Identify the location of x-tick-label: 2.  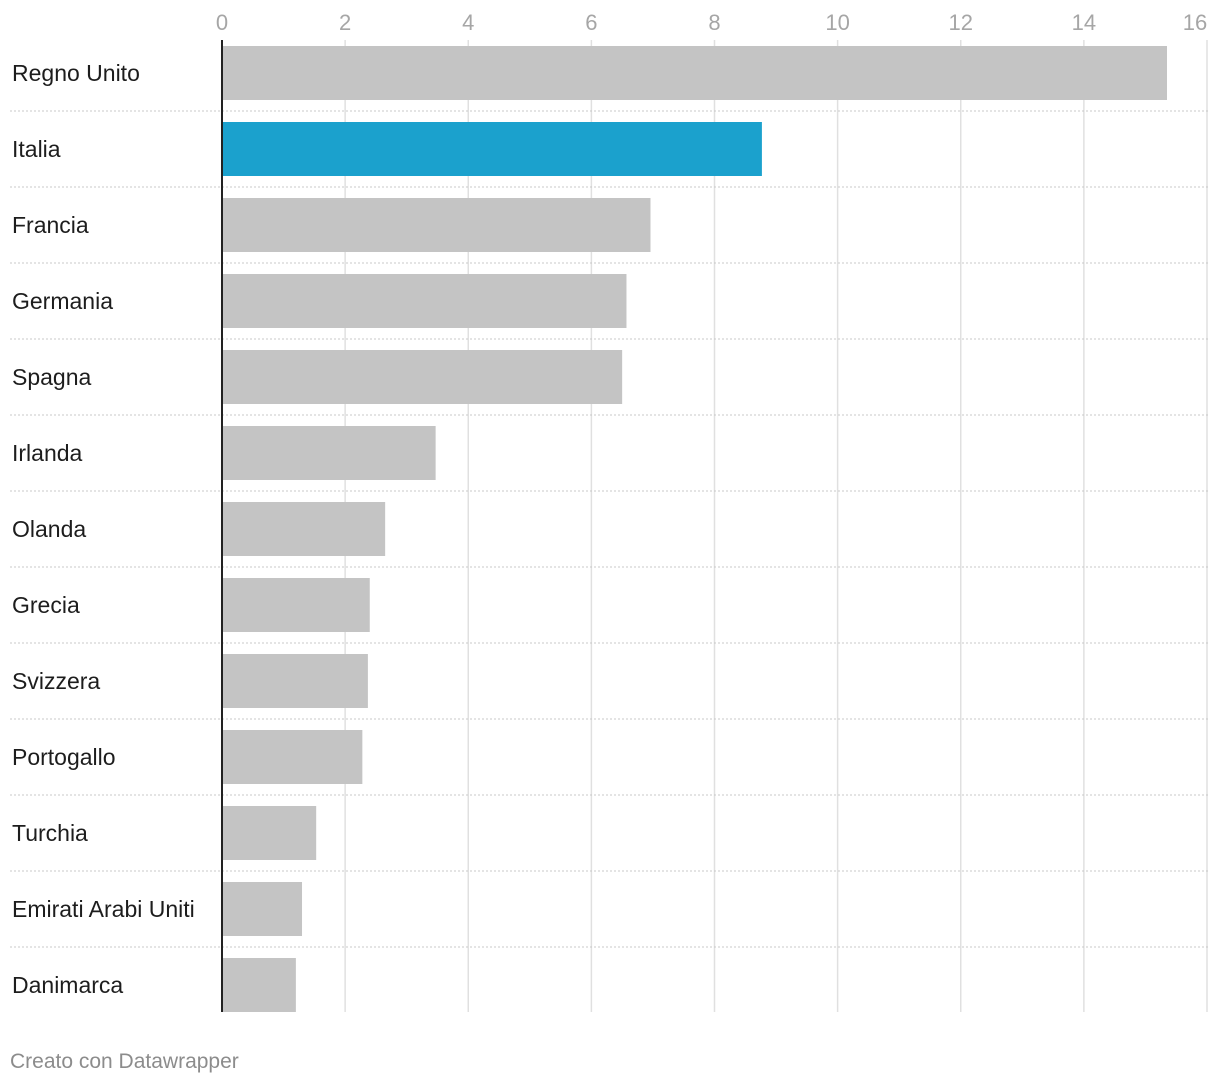
(345, 22).